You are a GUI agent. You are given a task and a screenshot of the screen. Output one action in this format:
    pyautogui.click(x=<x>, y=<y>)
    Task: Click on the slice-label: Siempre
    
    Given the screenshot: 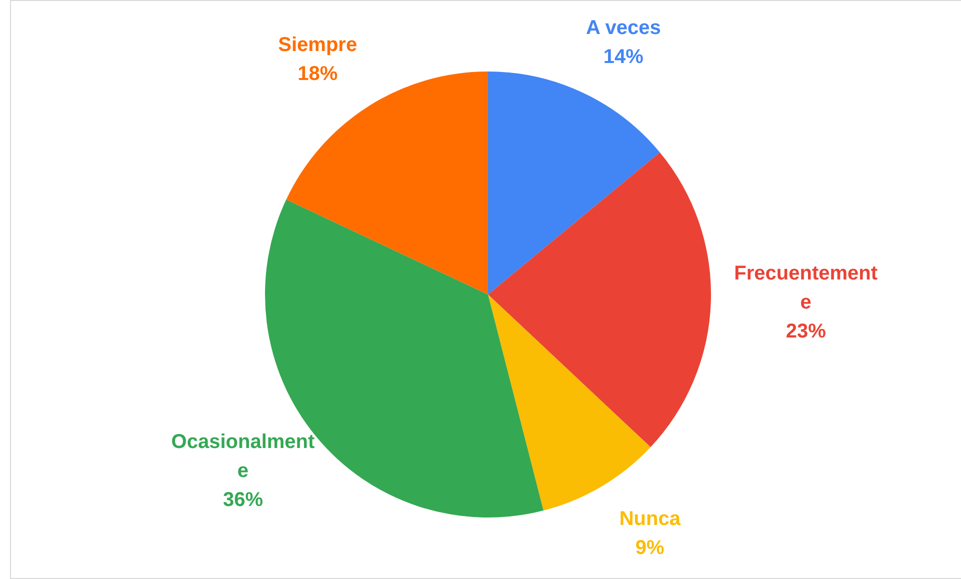 What is the action you would take?
    pyautogui.click(x=318, y=45)
    